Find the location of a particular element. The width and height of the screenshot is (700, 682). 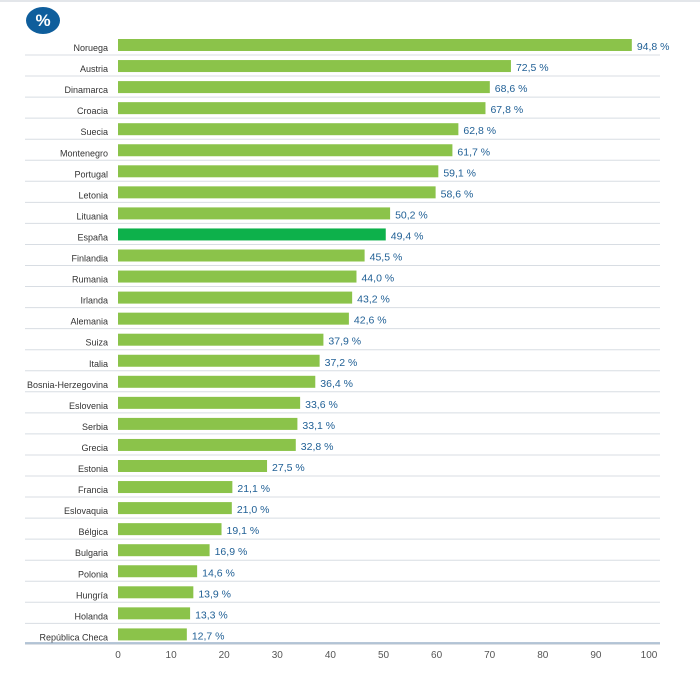

category-label: Dinamarca is located at coordinates (86, 90).